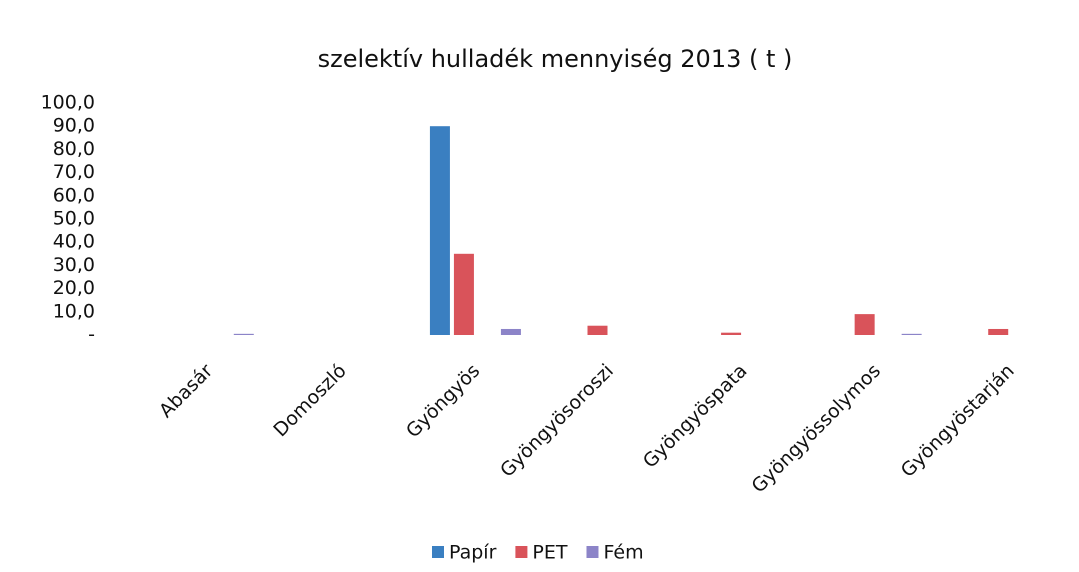 Image resolution: width=1079 pixels, height=572 pixels. What do you see at coordinates (74, 195) in the screenshot?
I see `y-tick-label: 60,0` at bounding box center [74, 195].